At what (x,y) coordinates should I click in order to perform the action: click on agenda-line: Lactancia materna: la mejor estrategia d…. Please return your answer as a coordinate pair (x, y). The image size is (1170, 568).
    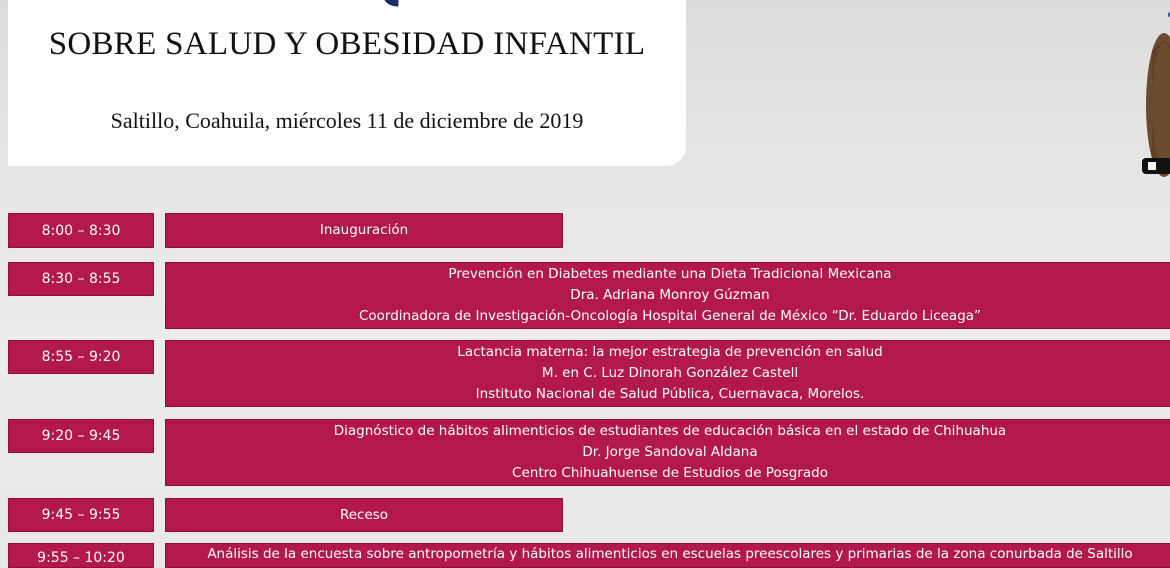
    Looking at the image, I should click on (670, 352).